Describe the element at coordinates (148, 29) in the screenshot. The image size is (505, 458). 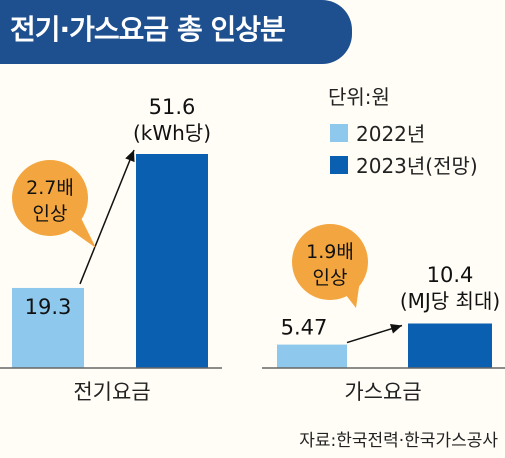
I see `chart-title: 전기·가스요금 총 인상분` at that location.